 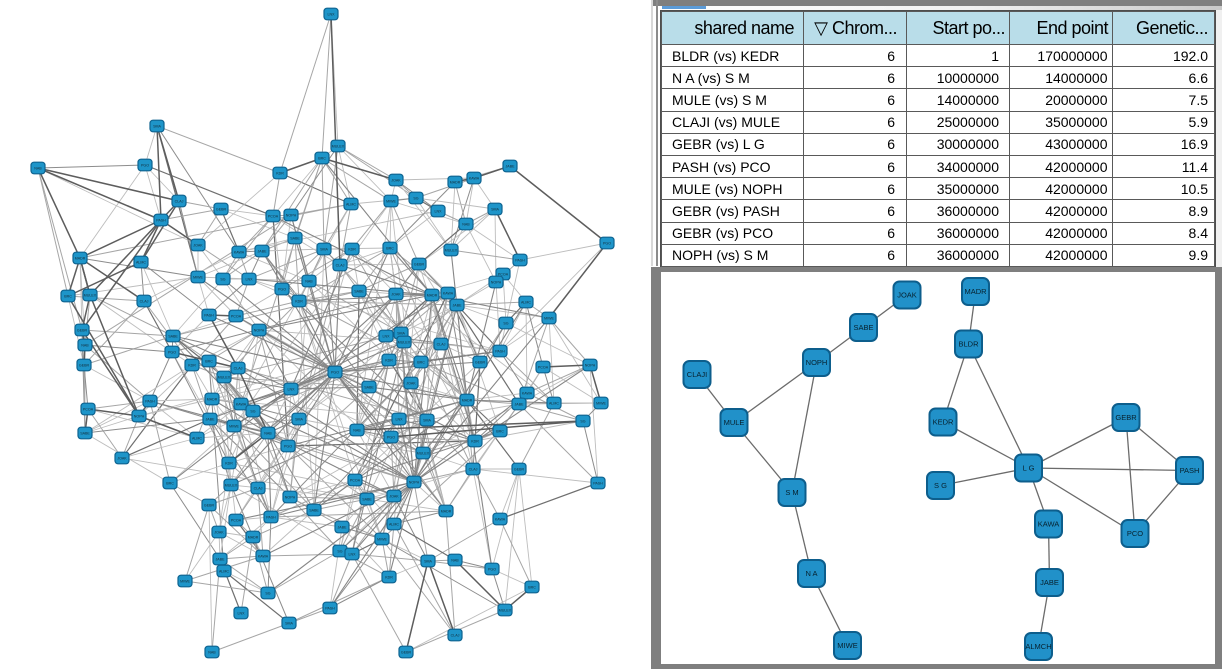 What do you see at coordinates (942, 421) in the screenshot?
I see `svg-text: KEDR` at bounding box center [942, 421].